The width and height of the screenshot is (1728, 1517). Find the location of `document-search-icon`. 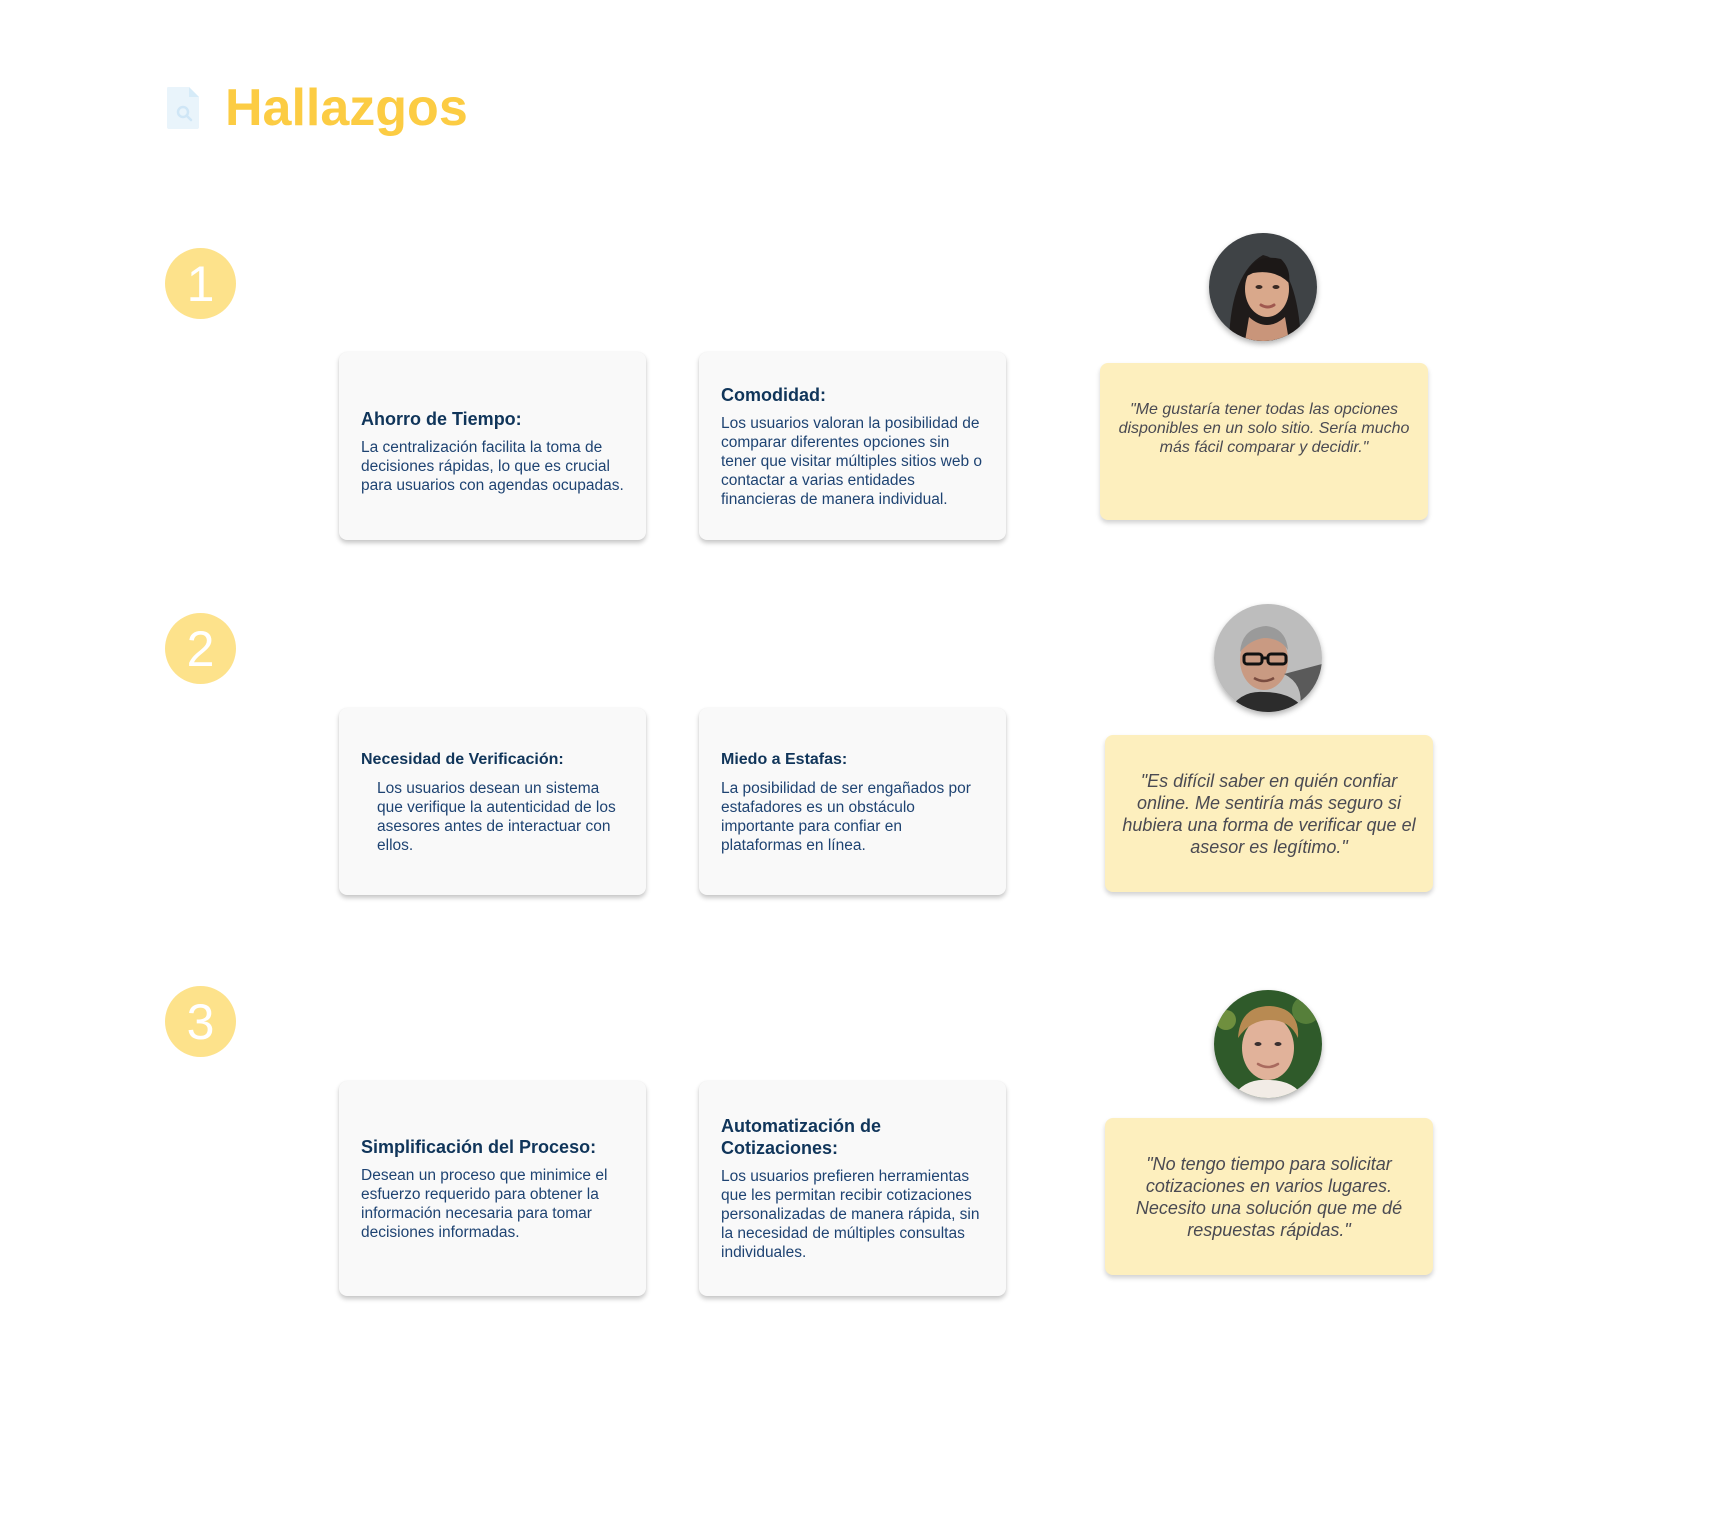

document-search-icon is located at coordinates (183, 108).